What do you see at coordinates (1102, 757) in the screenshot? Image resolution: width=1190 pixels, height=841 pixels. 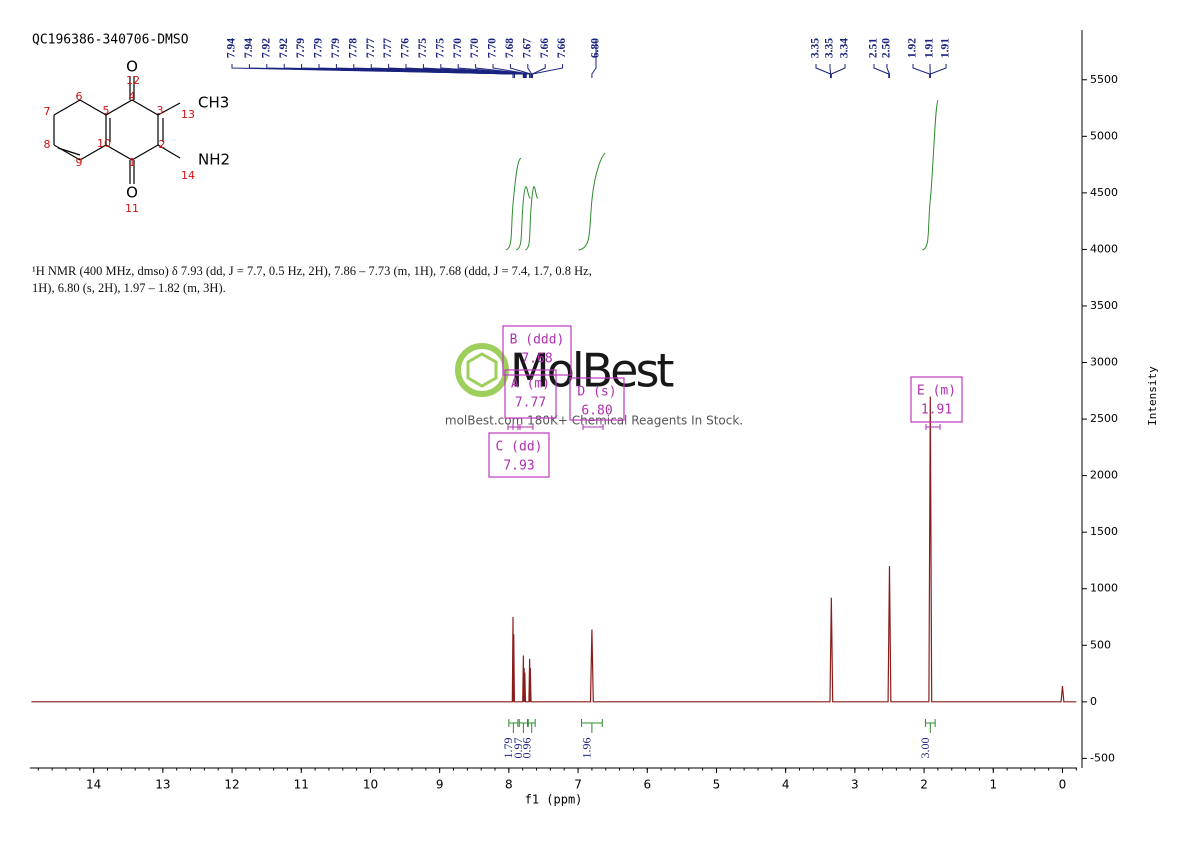 I see `y-tick-label: -500` at bounding box center [1102, 757].